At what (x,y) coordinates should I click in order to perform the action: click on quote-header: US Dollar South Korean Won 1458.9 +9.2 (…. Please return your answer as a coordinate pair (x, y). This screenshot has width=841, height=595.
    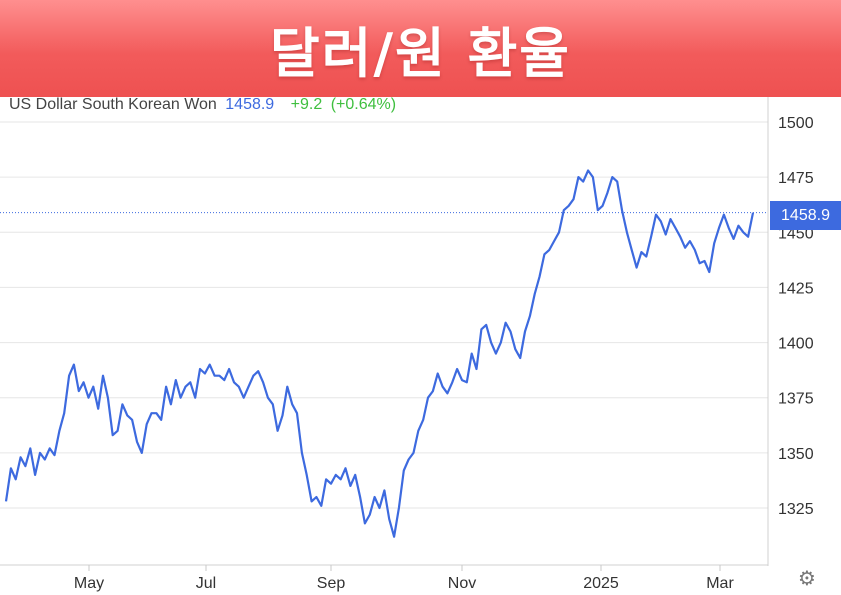
    Looking at the image, I should click on (202, 105).